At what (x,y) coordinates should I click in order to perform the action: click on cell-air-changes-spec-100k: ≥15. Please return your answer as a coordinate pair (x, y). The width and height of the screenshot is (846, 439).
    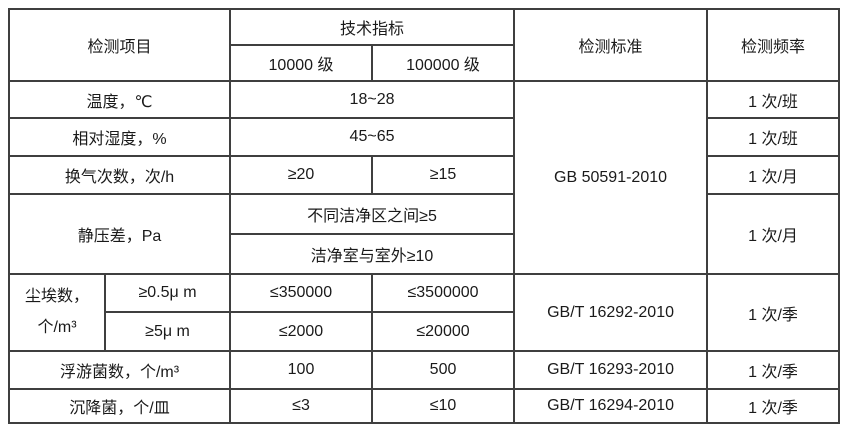
    Looking at the image, I should click on (443, 175).